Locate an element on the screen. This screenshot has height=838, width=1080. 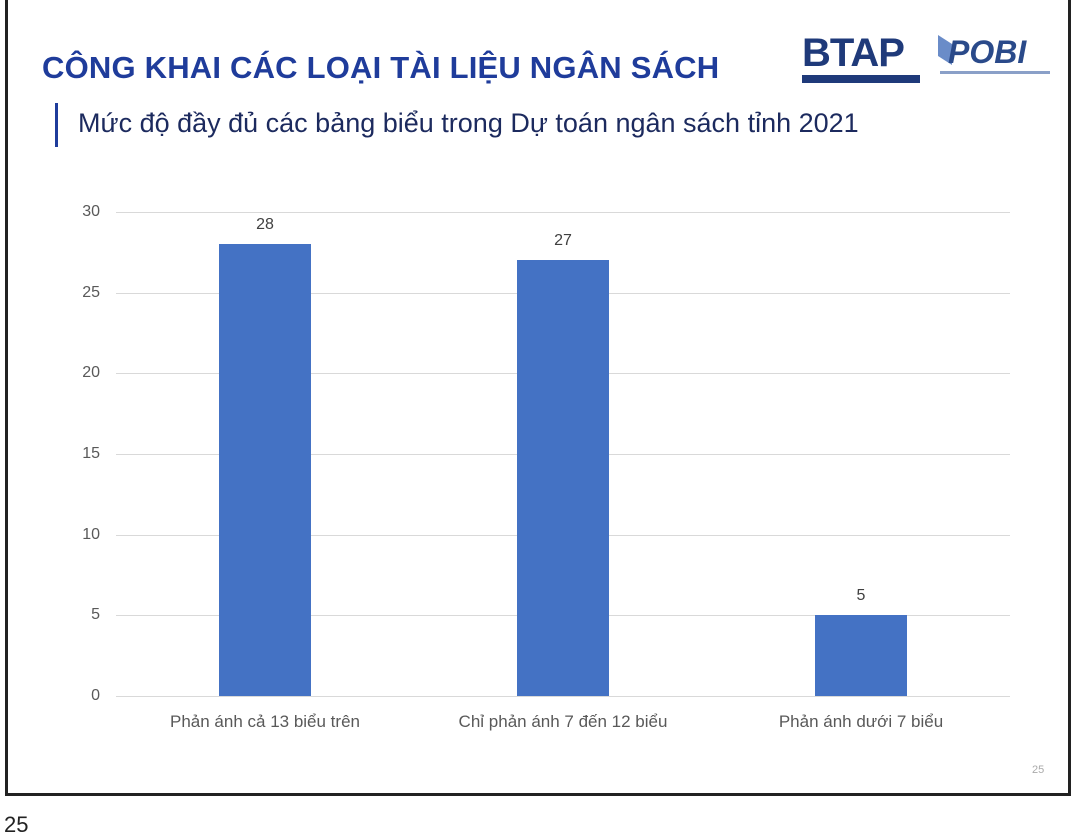
bar-value-label: 5 is located at coordinates (861, 596).